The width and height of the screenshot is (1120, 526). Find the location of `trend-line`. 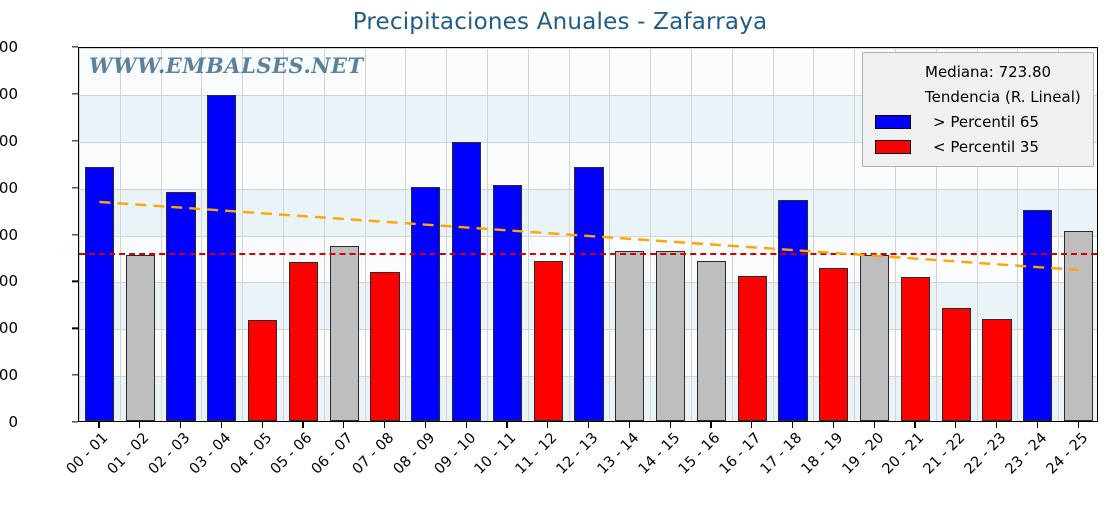

trend-line is located at coordinates (589, 236).